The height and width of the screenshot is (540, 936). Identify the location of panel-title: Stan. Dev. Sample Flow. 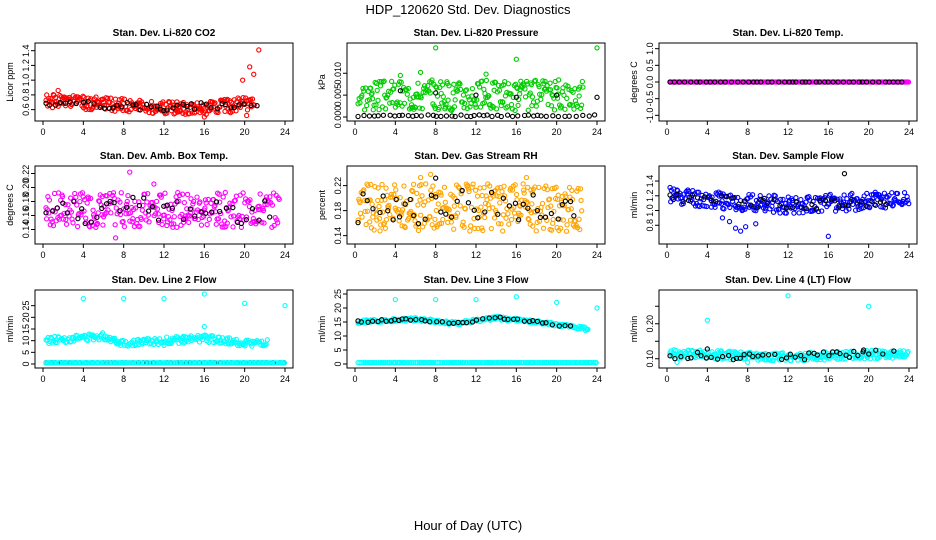
(788, 156).